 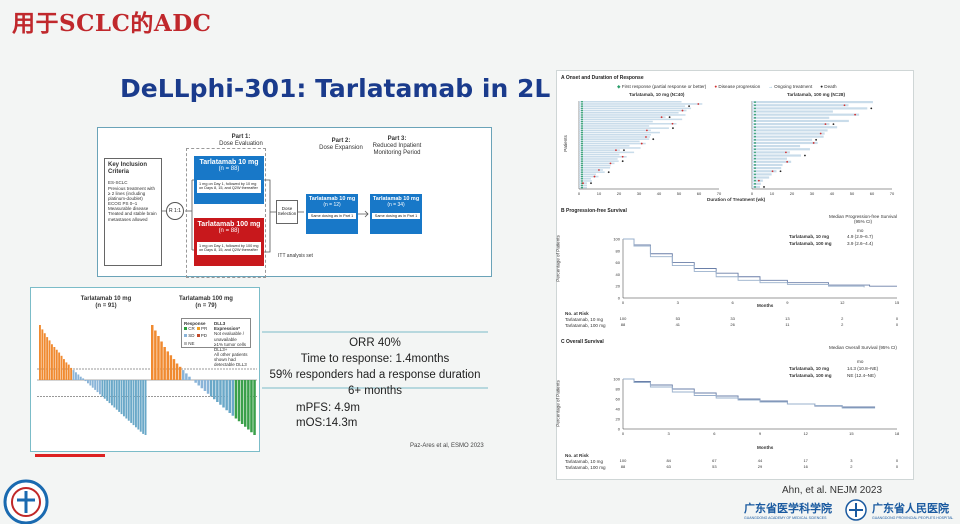 What do you see at coordinates (872, 193) in the screenshot?
I see `swimmer-xtick: 60` at bounding box center [872, 193].